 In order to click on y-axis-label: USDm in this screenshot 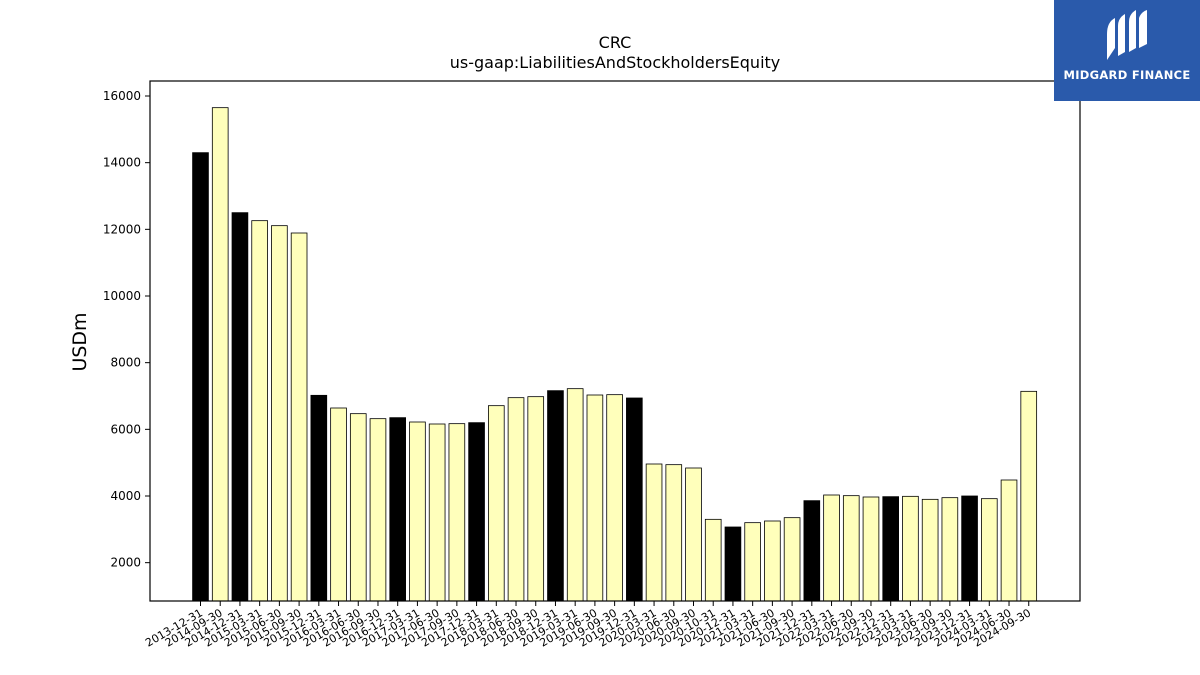, I will do `click(80, 341)`.